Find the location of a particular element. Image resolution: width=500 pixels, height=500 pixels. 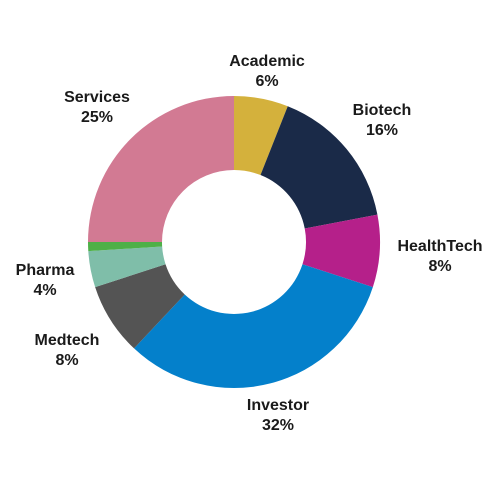

slice-label-biotech: Biotech is located at coordinates (382, 110).